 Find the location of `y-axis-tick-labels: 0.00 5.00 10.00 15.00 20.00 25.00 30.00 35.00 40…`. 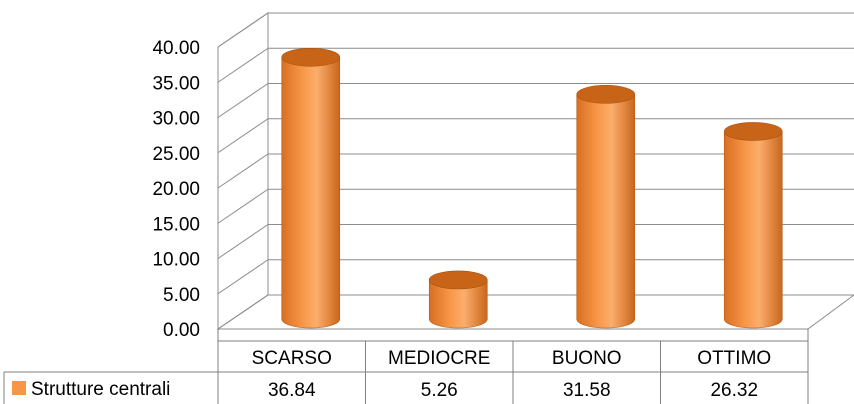

y-axis-tick-labels: 0.00 5.00 10.00 15.00 20.00 25.00 30.00 35.00 40… is located at coordinates (176, 189).